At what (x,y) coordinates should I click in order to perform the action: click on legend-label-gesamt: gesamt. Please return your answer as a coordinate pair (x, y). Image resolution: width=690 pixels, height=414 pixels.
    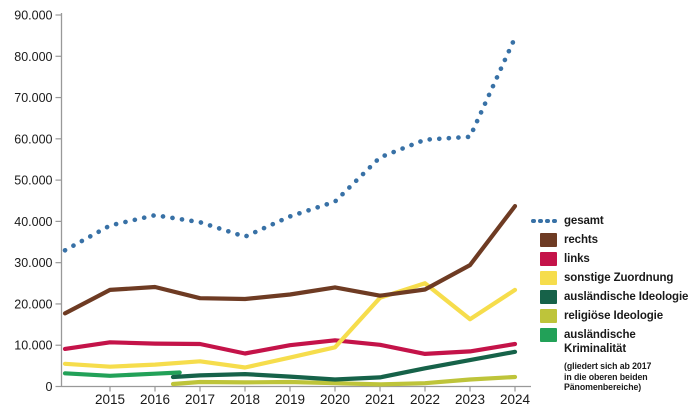
    Looking at the image, I should click on (584, 221).